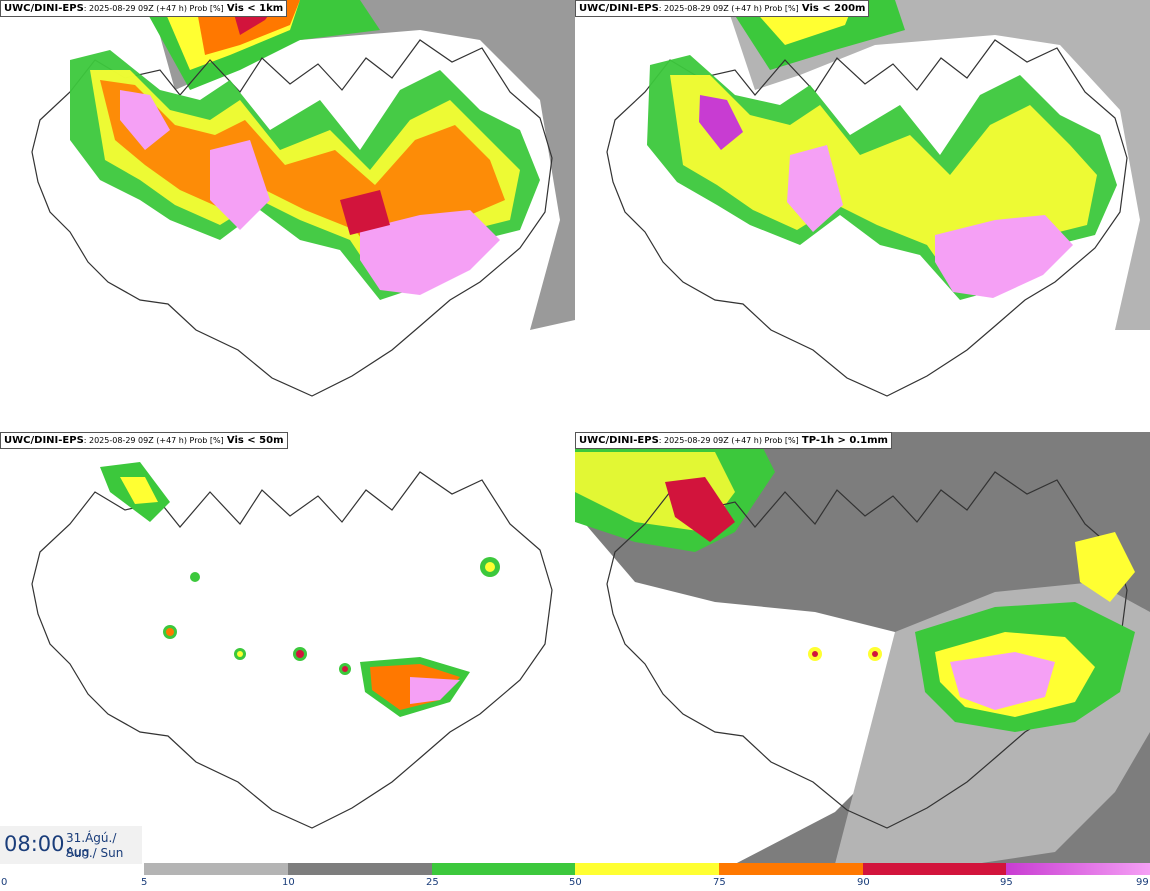 The height and width of the screenshot is (891, 1150). I want to click on valid-date: 31.Ágú./ Aug, so click(91, 845).